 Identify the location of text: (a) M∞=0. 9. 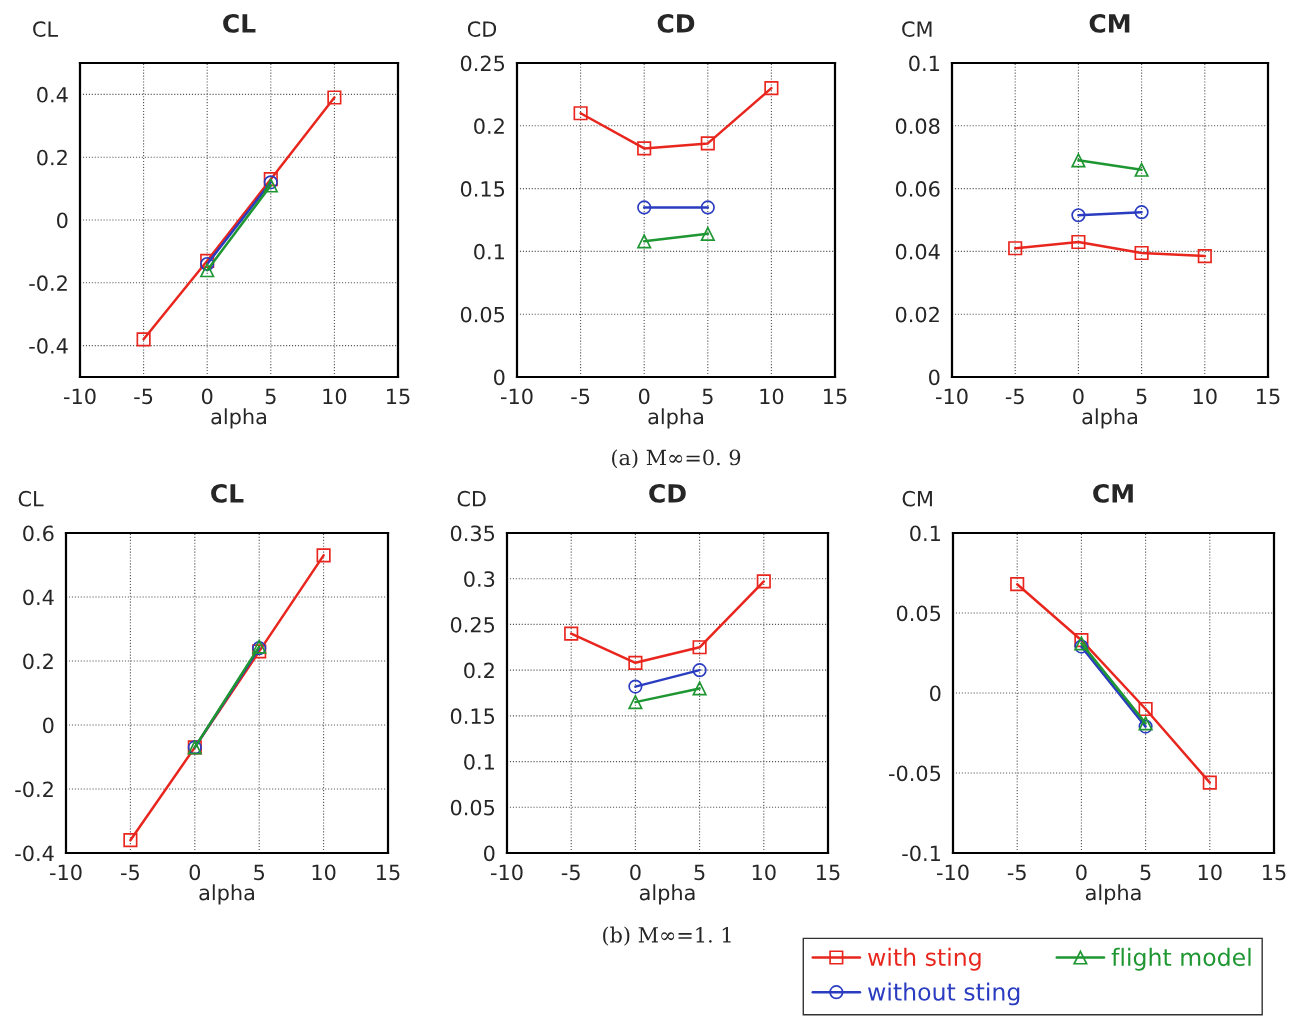
(676, 459).